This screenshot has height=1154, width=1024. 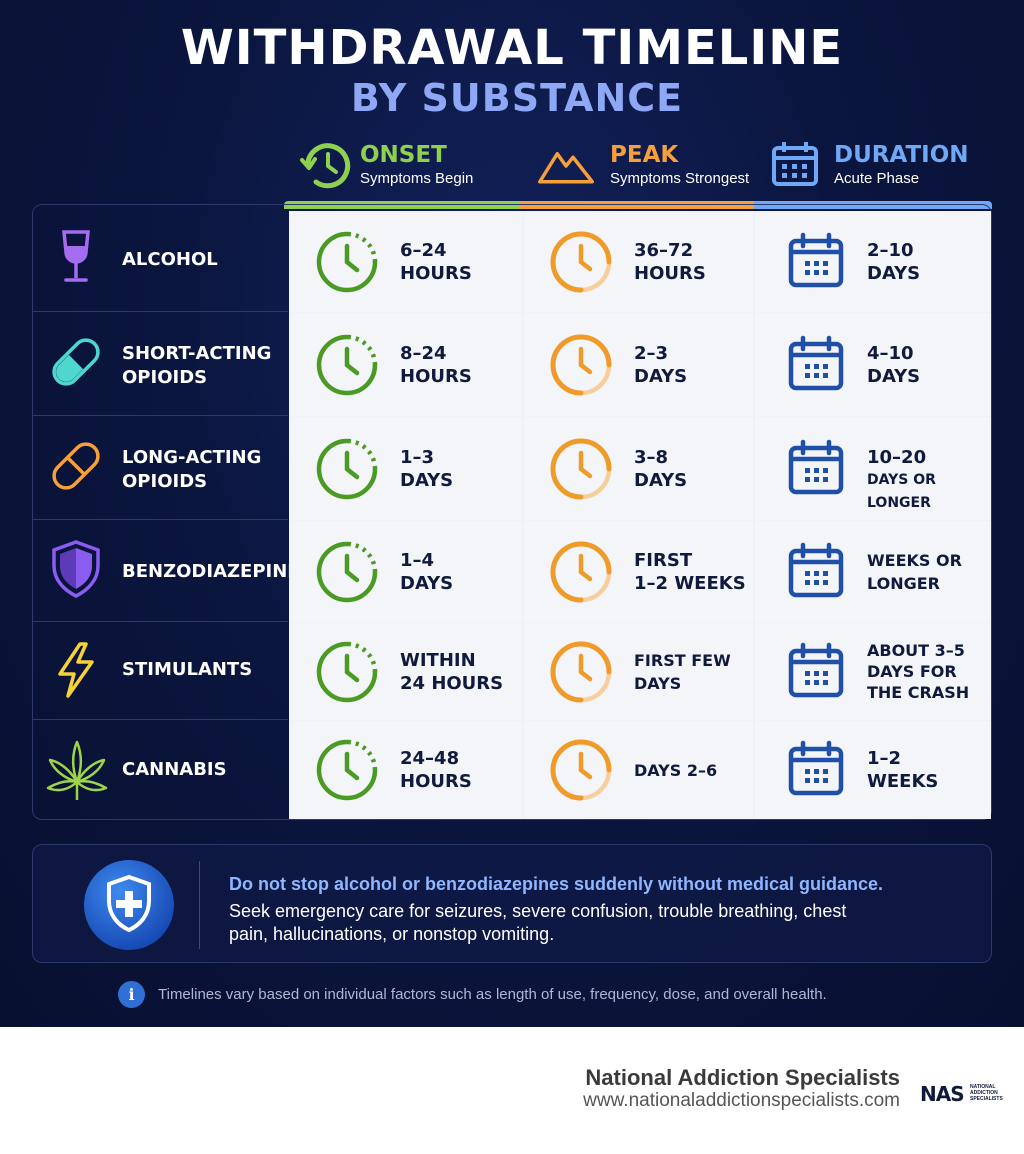 What do you see at coordinates (160, 770) in the screenshot?
I see `row-header-cannabis: CANNABIS` at bounding box center [160, 770].